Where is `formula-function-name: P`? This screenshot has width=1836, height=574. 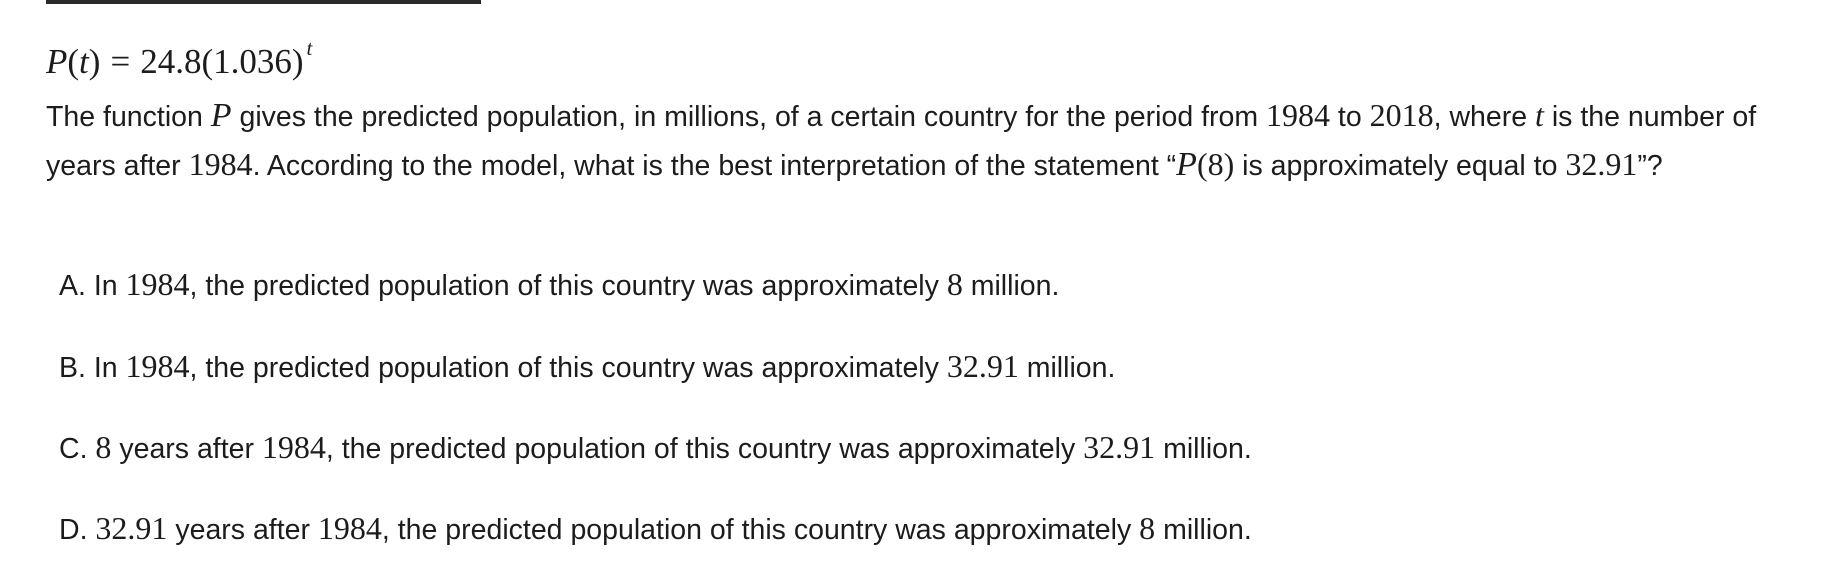 formula-function-name: P is located at coordinates (57, 61).